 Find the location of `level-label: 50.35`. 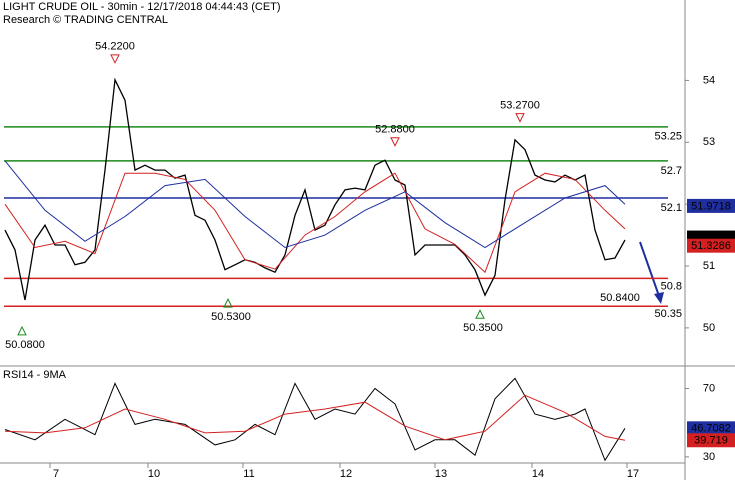

level-label: 50.35 is located at coordinates (668, 314).